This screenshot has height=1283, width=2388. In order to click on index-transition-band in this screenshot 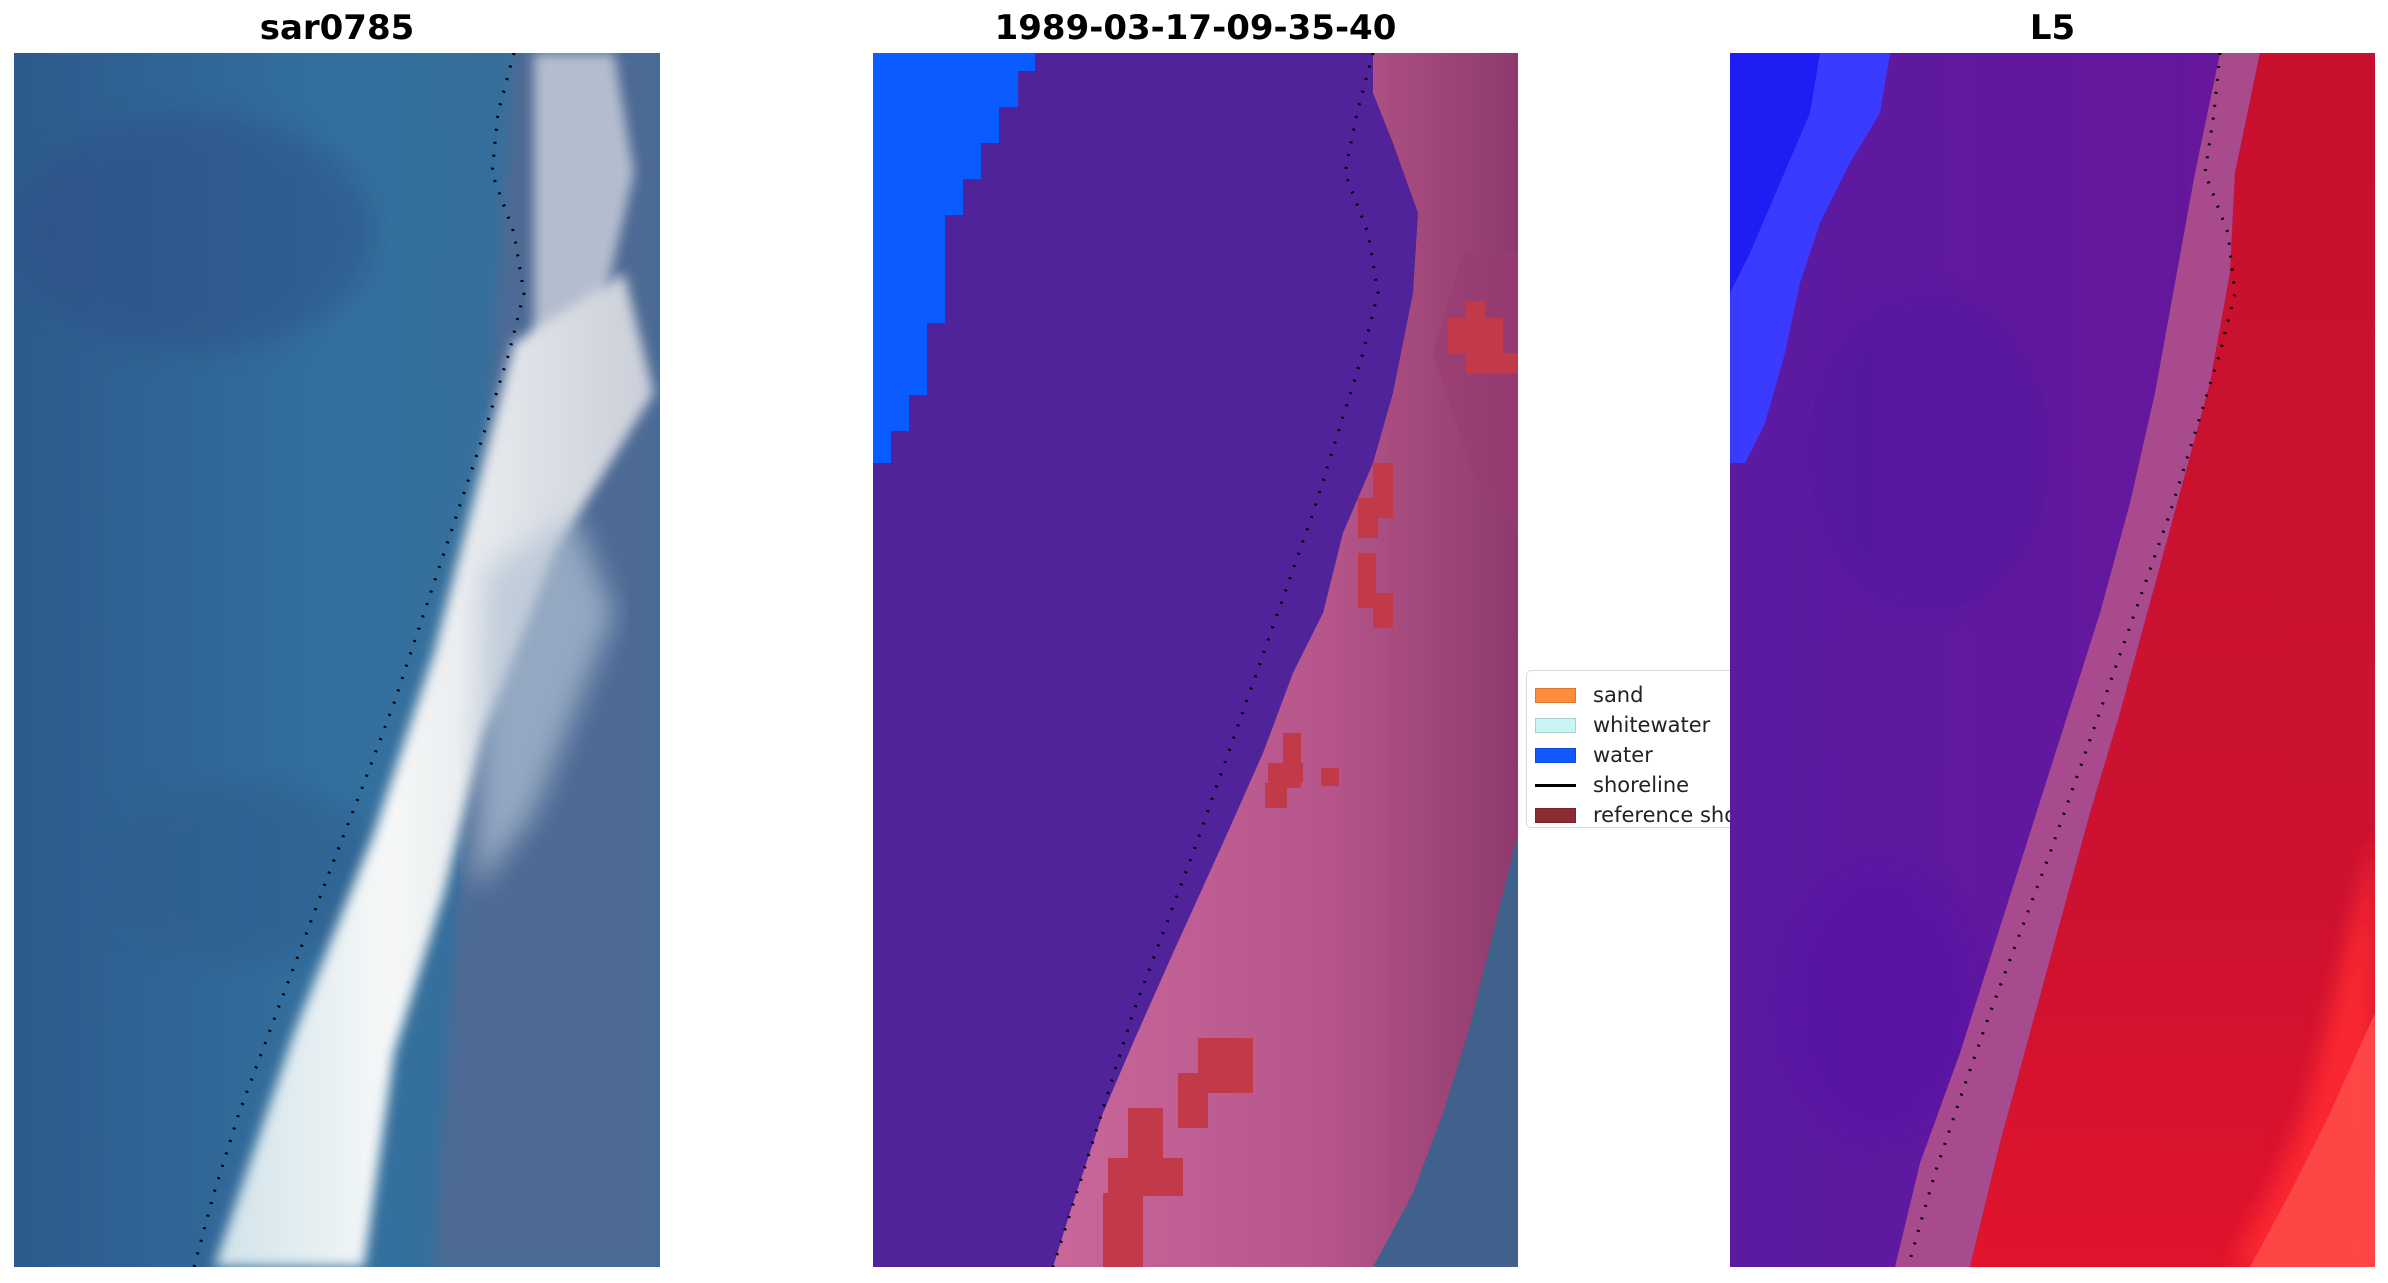, I will do `click(2077, 660)`.